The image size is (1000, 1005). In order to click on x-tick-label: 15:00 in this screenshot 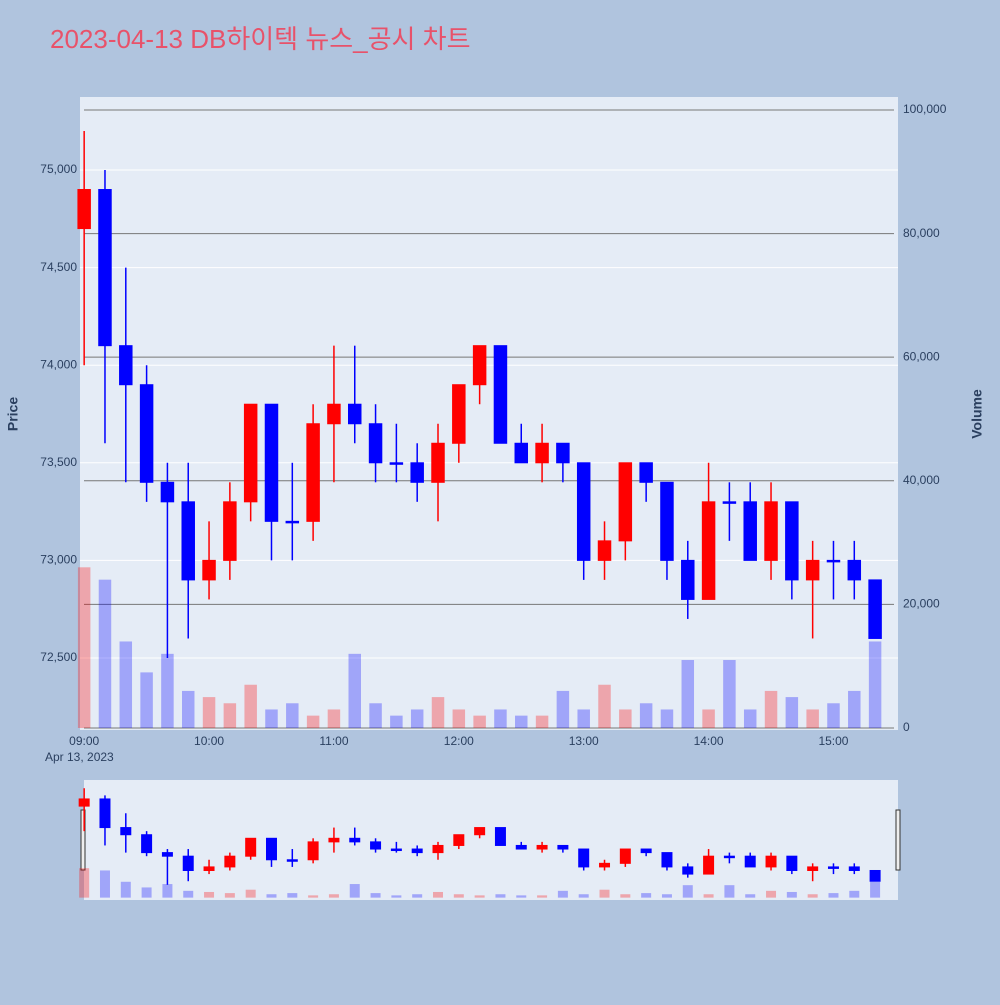, I will do `click(833, 741)`.